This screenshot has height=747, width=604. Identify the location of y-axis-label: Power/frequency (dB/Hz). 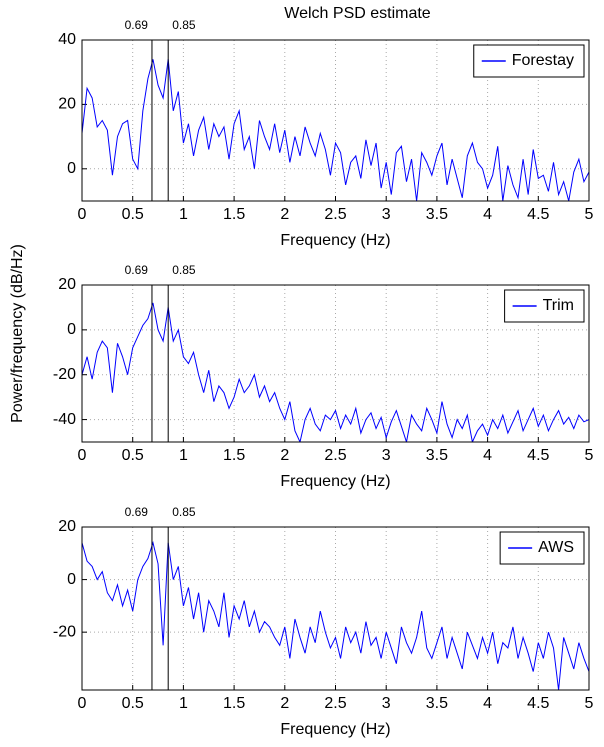
(17, 333).